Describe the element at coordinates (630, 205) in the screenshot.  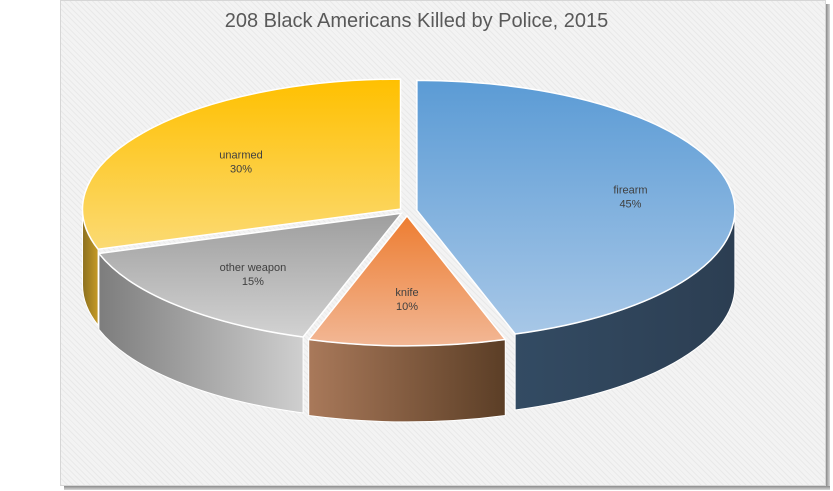
I see `slice-value-label: 45%` at that location.